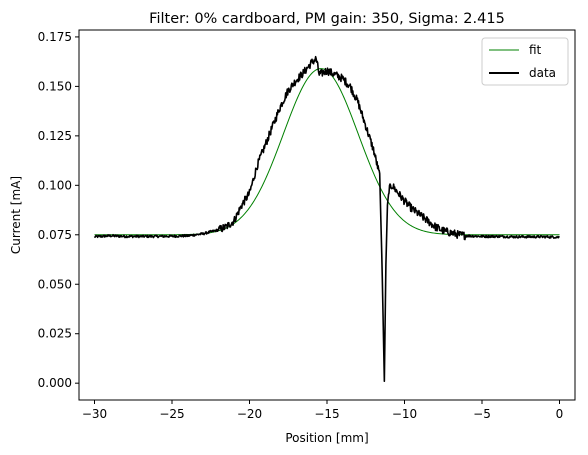  What do you see at coordinates (542, 73) in the screenshot?
I see `legend-data-label: data` at bounding box center [542, 73].